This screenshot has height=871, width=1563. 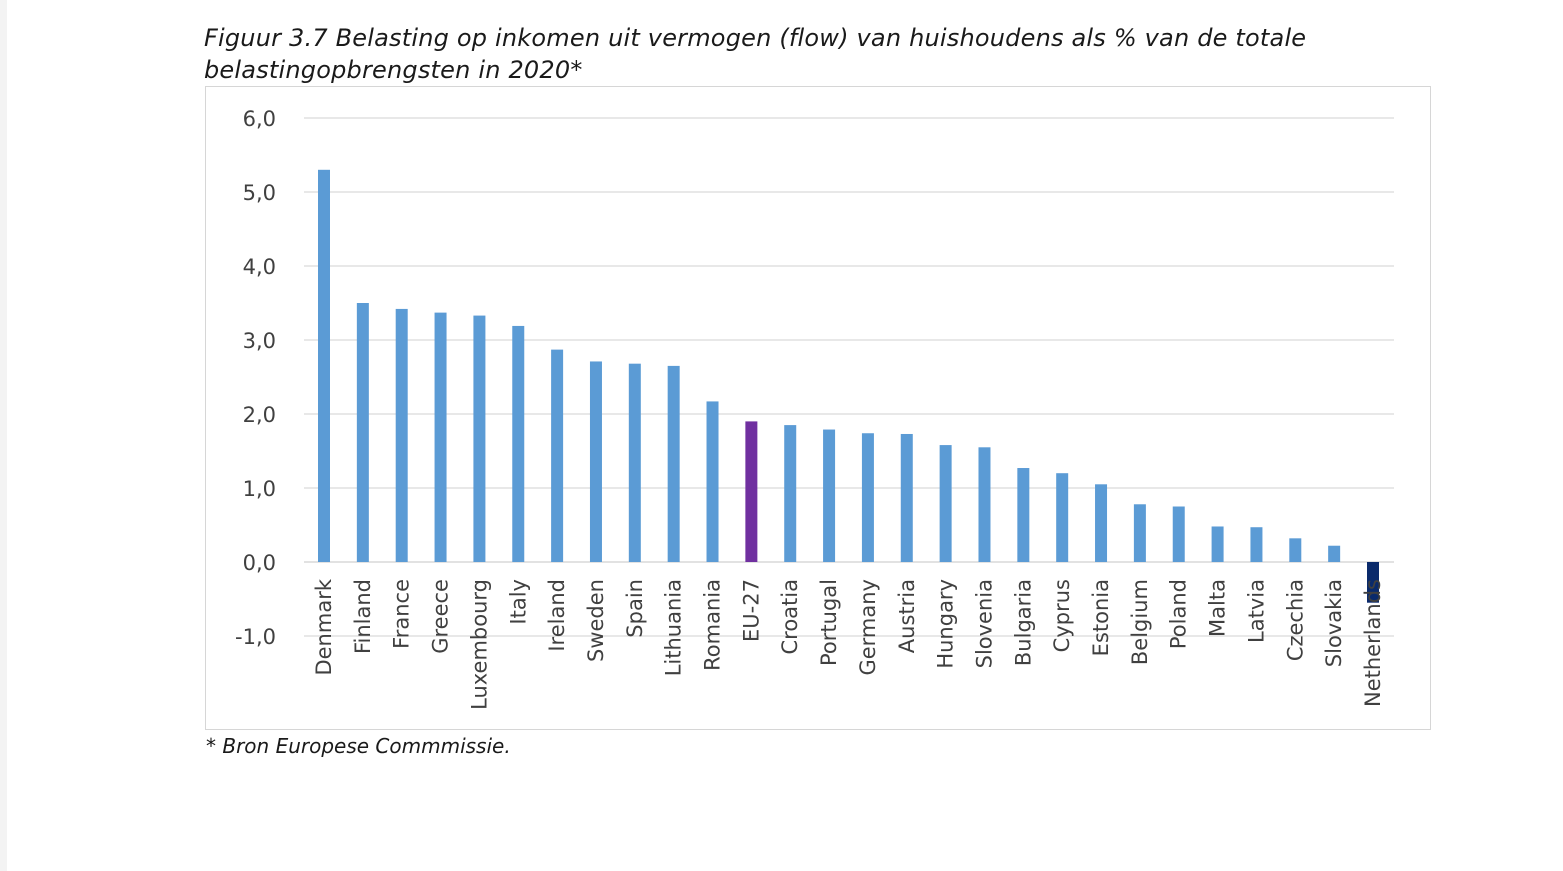 What do you see at coordinates (1295, 550) in the screenshot?
I see `bar-czechia` at bounding box center [1295, 550].